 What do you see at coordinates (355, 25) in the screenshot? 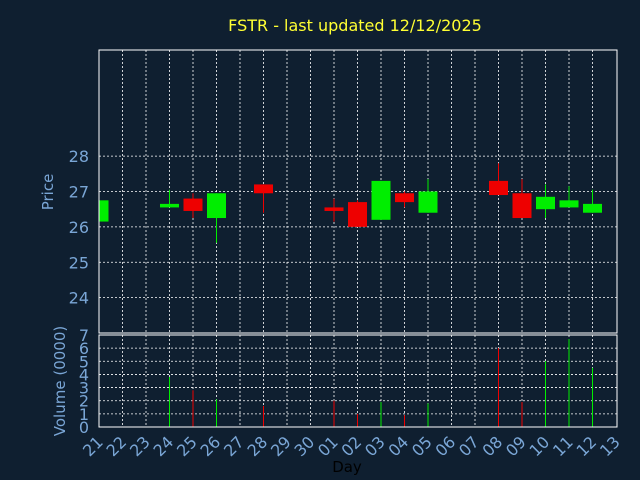
I see `chart-title: FSTR - last updated 12/12/2025` at bounding box center [355, 25].